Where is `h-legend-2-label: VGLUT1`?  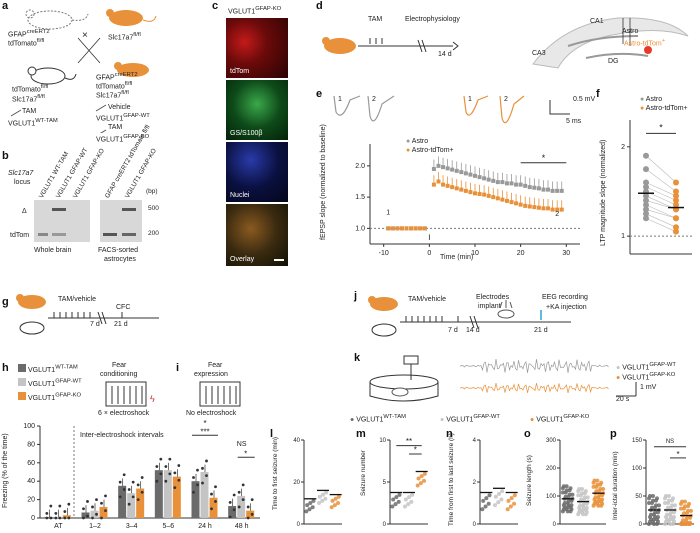
h-legend-2-label: VGLUT1 is located at coordinates (41, 384).